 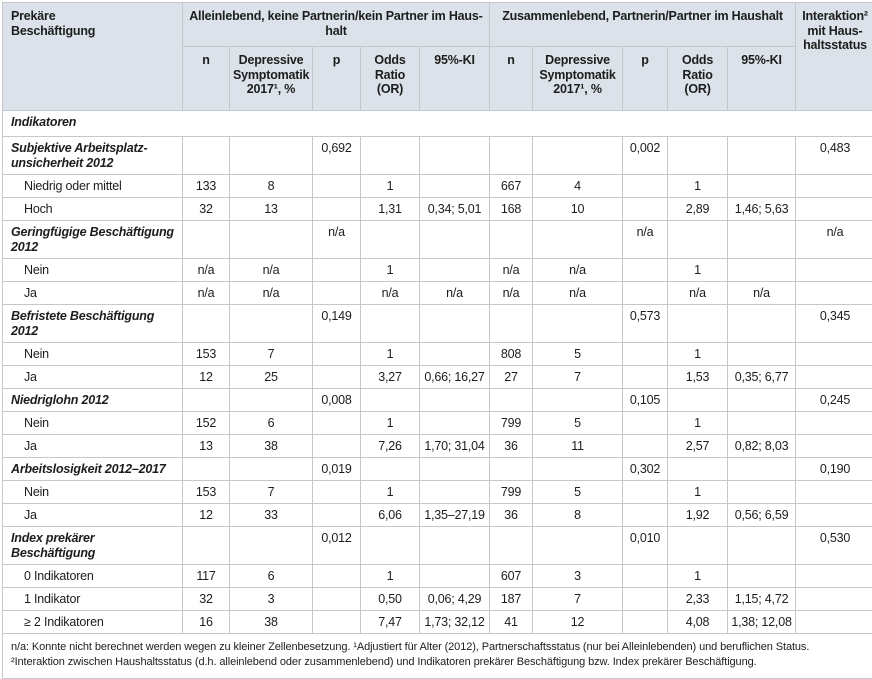 What do you see at coordinates (93, 469) in the screenshot?
I see `row-label: Arbeitslosigkeit 2012–2017` at bounding box center [93, 469].